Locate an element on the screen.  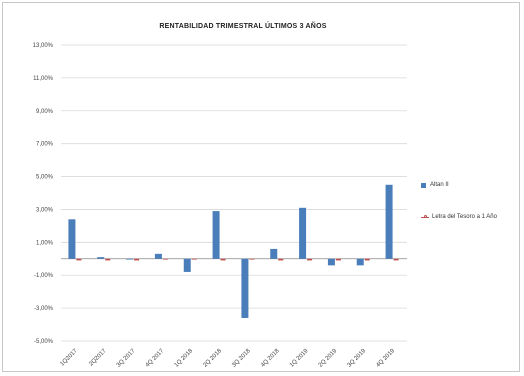
x-tick-label: 2Q 2019 is located at coordinates (328, 358).